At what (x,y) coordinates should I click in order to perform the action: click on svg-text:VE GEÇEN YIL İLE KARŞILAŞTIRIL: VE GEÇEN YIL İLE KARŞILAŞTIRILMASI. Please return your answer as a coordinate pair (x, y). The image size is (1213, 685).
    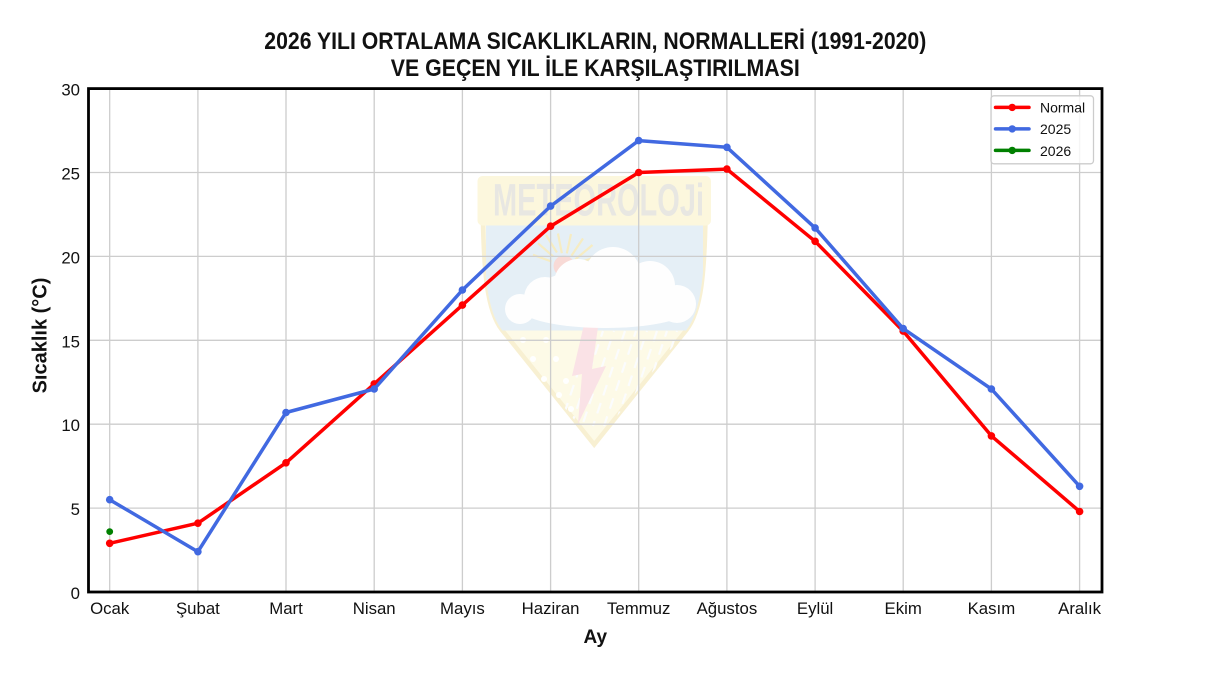
    Looking at the image, I should click on (595, 68).